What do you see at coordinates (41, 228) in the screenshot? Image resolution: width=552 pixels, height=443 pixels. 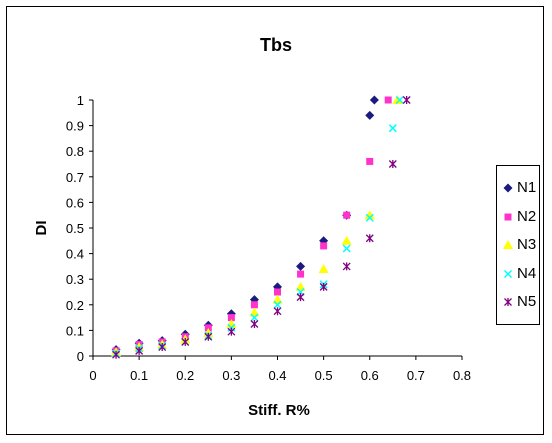 I see `y-axis-label: DI` at bounding box center [41, 228].